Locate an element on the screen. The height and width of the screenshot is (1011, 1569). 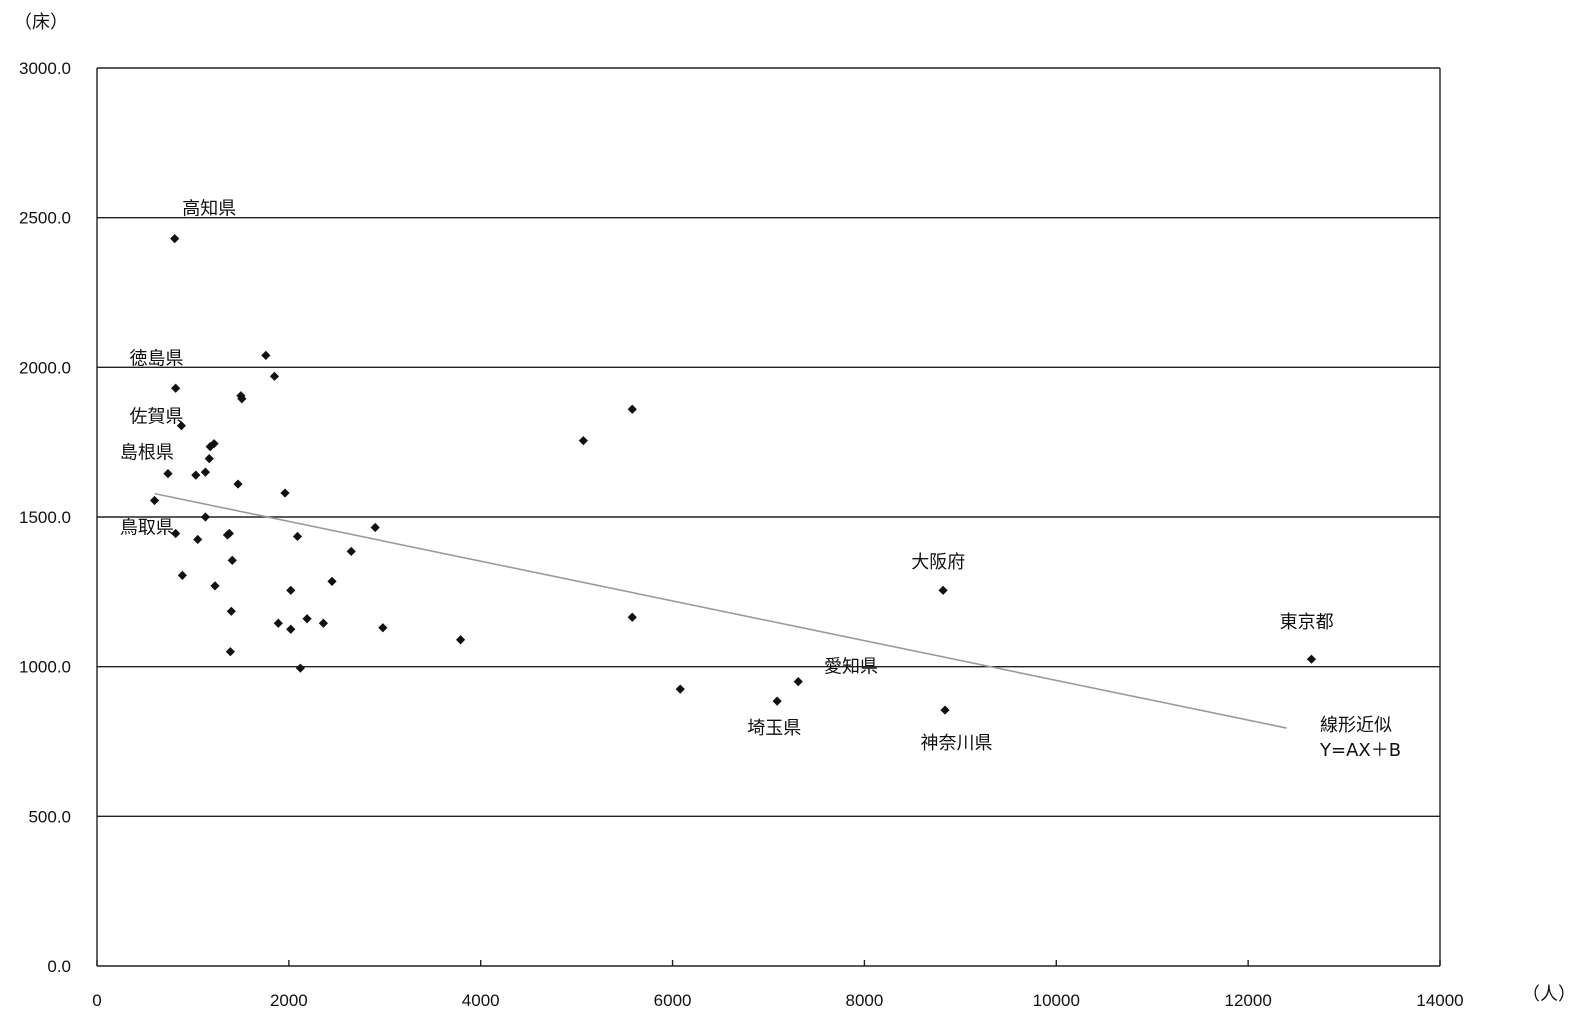
x-tick-label: 2000 is located at coordinates (289, 1000).